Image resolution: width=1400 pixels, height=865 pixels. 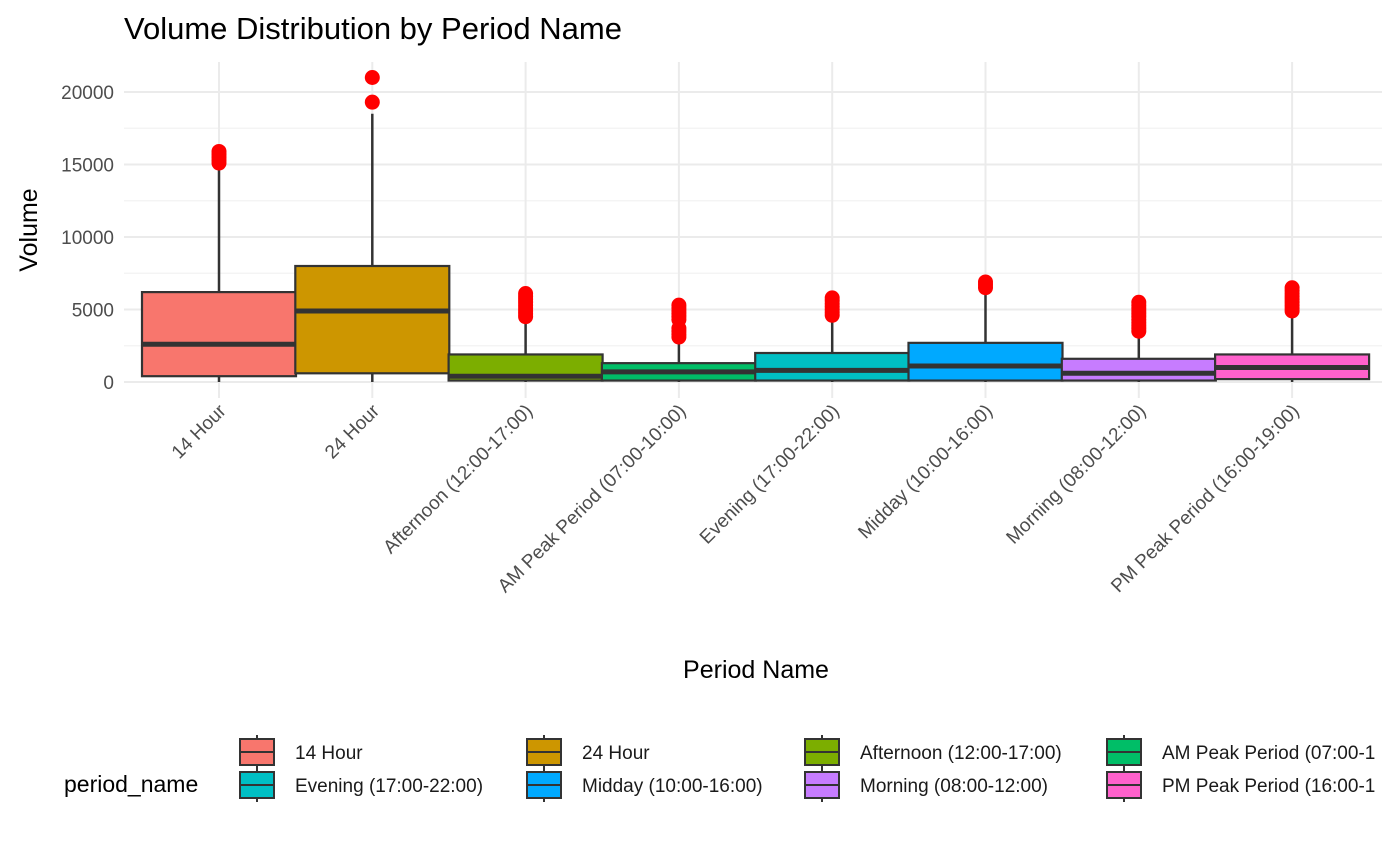 I want to click on y-tick-labels: 0 5000 10000 15000 20000, so click(x=87, y=238).